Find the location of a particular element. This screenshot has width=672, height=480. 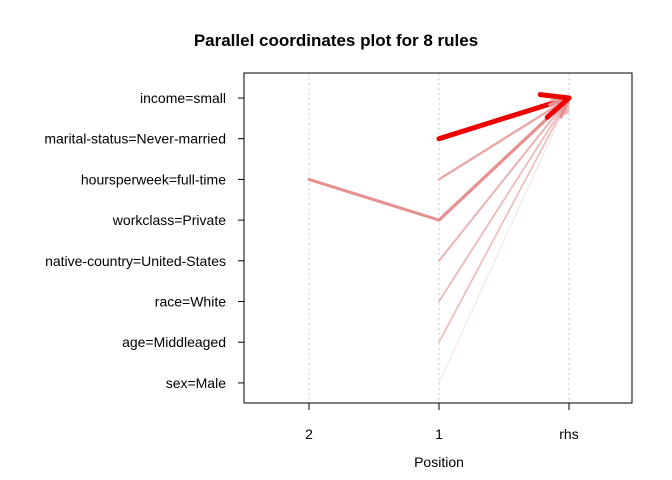

x-tick-layer: 2 1 rhs is located at coordinates (442, 422).